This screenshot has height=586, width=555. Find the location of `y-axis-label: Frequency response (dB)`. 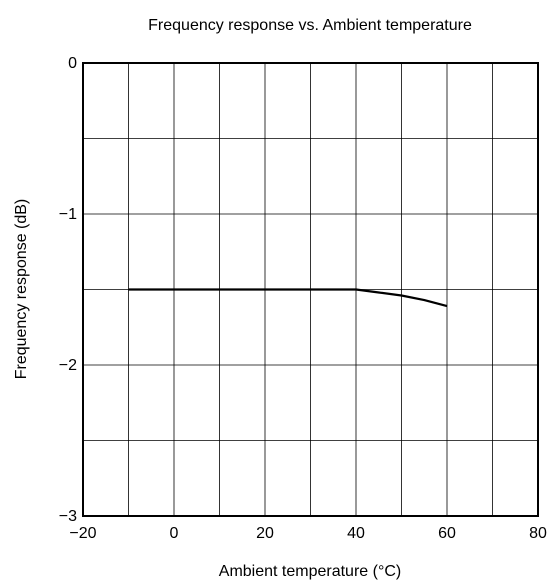

y-axis-label: Frequency response (dB) is located at coordinates (21, 289).